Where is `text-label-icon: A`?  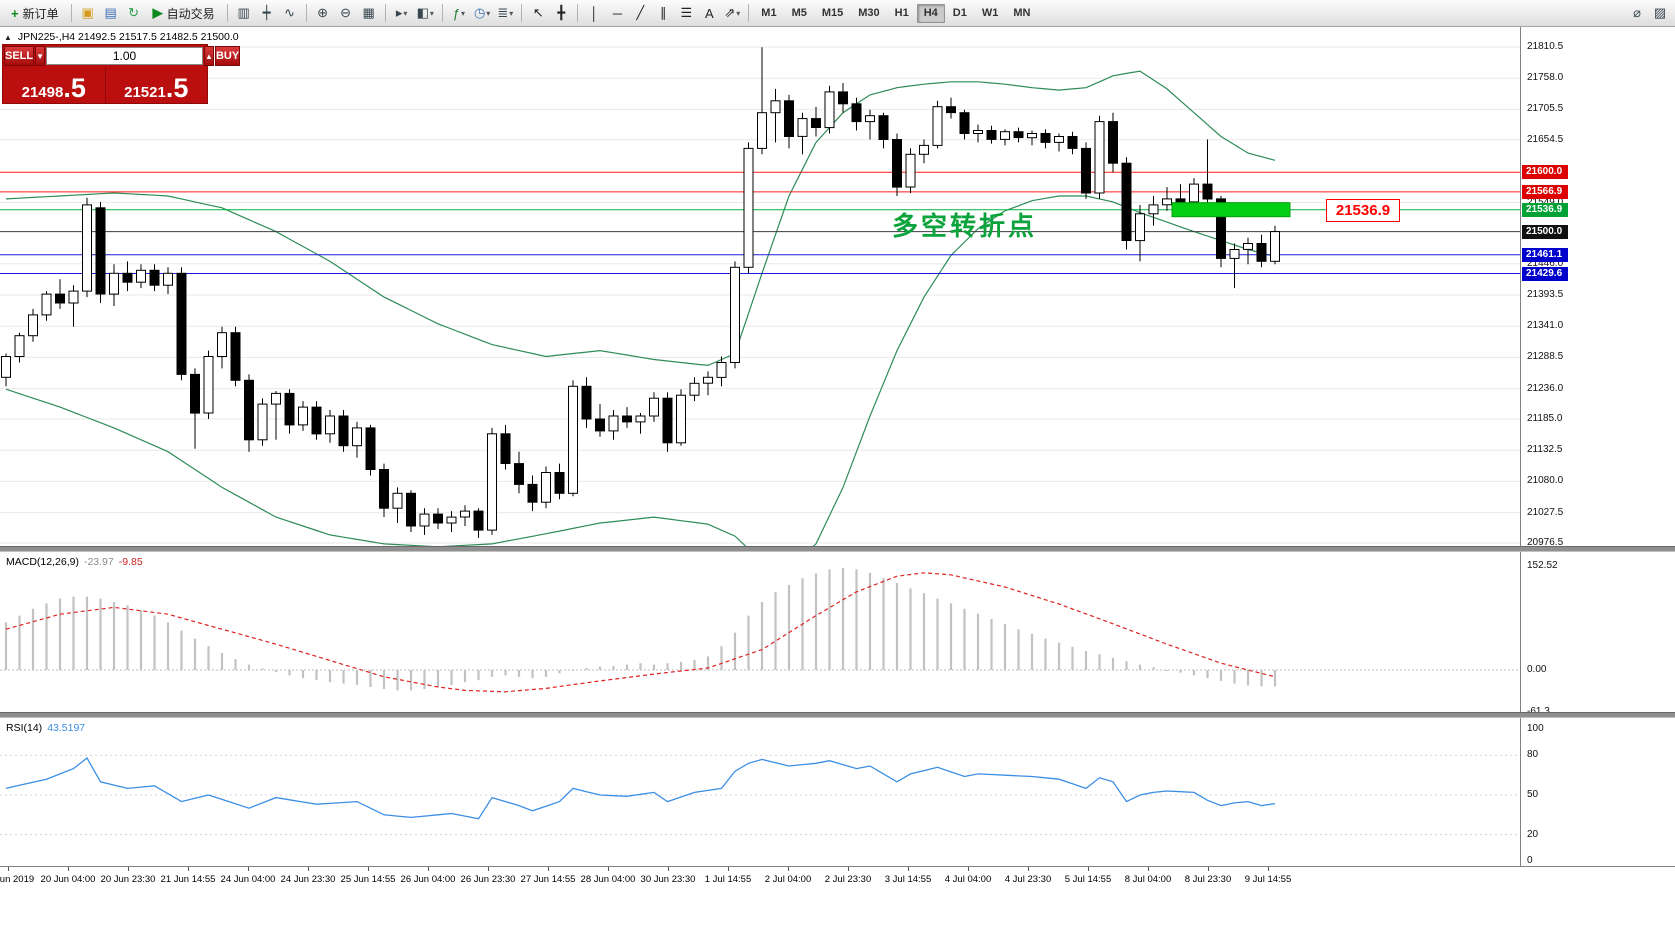 text-label-icon: A is located at coordinates (709, 13).